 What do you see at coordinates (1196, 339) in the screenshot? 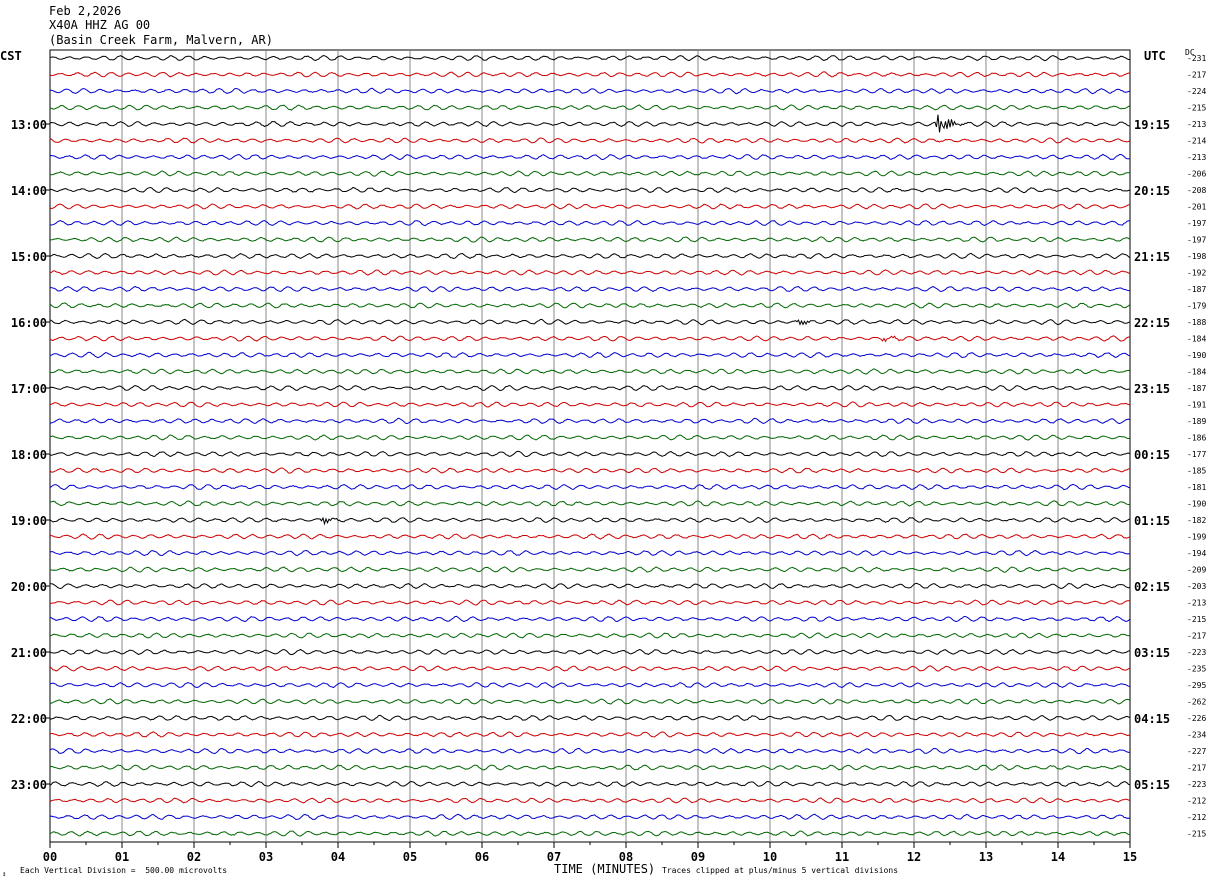
I see `dc-offset-label: -184` at bounding box center [1196, 339].